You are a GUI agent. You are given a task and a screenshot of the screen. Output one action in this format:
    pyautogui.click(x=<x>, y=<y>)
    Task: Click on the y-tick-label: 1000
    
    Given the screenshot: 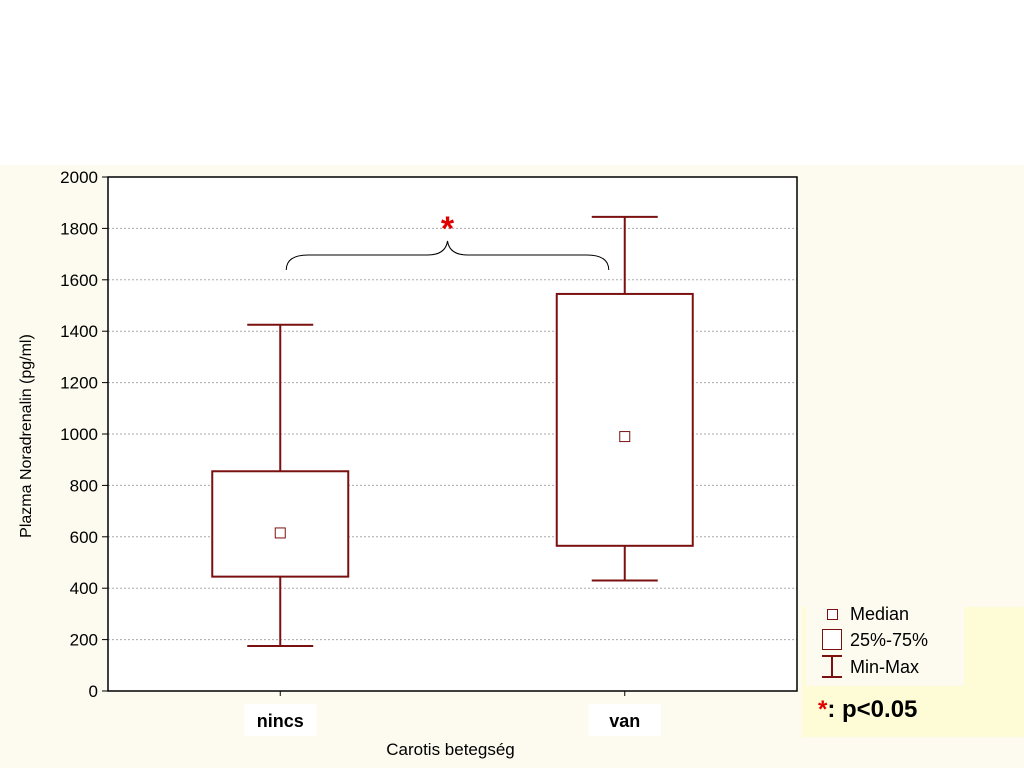 What is the action you would take?
    pyautogui.click(x=79, y=434)
    